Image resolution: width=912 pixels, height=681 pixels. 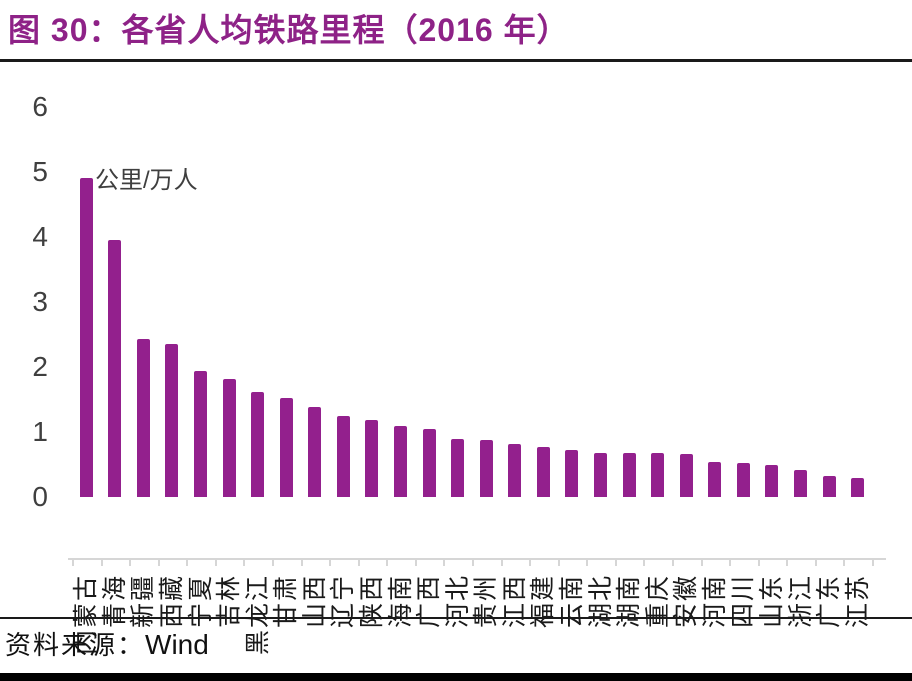 What do you see at coordinates (40, 496) in the screenshot?
I see `y-axis-tick-label: 0` at bounding box center [40, 496].